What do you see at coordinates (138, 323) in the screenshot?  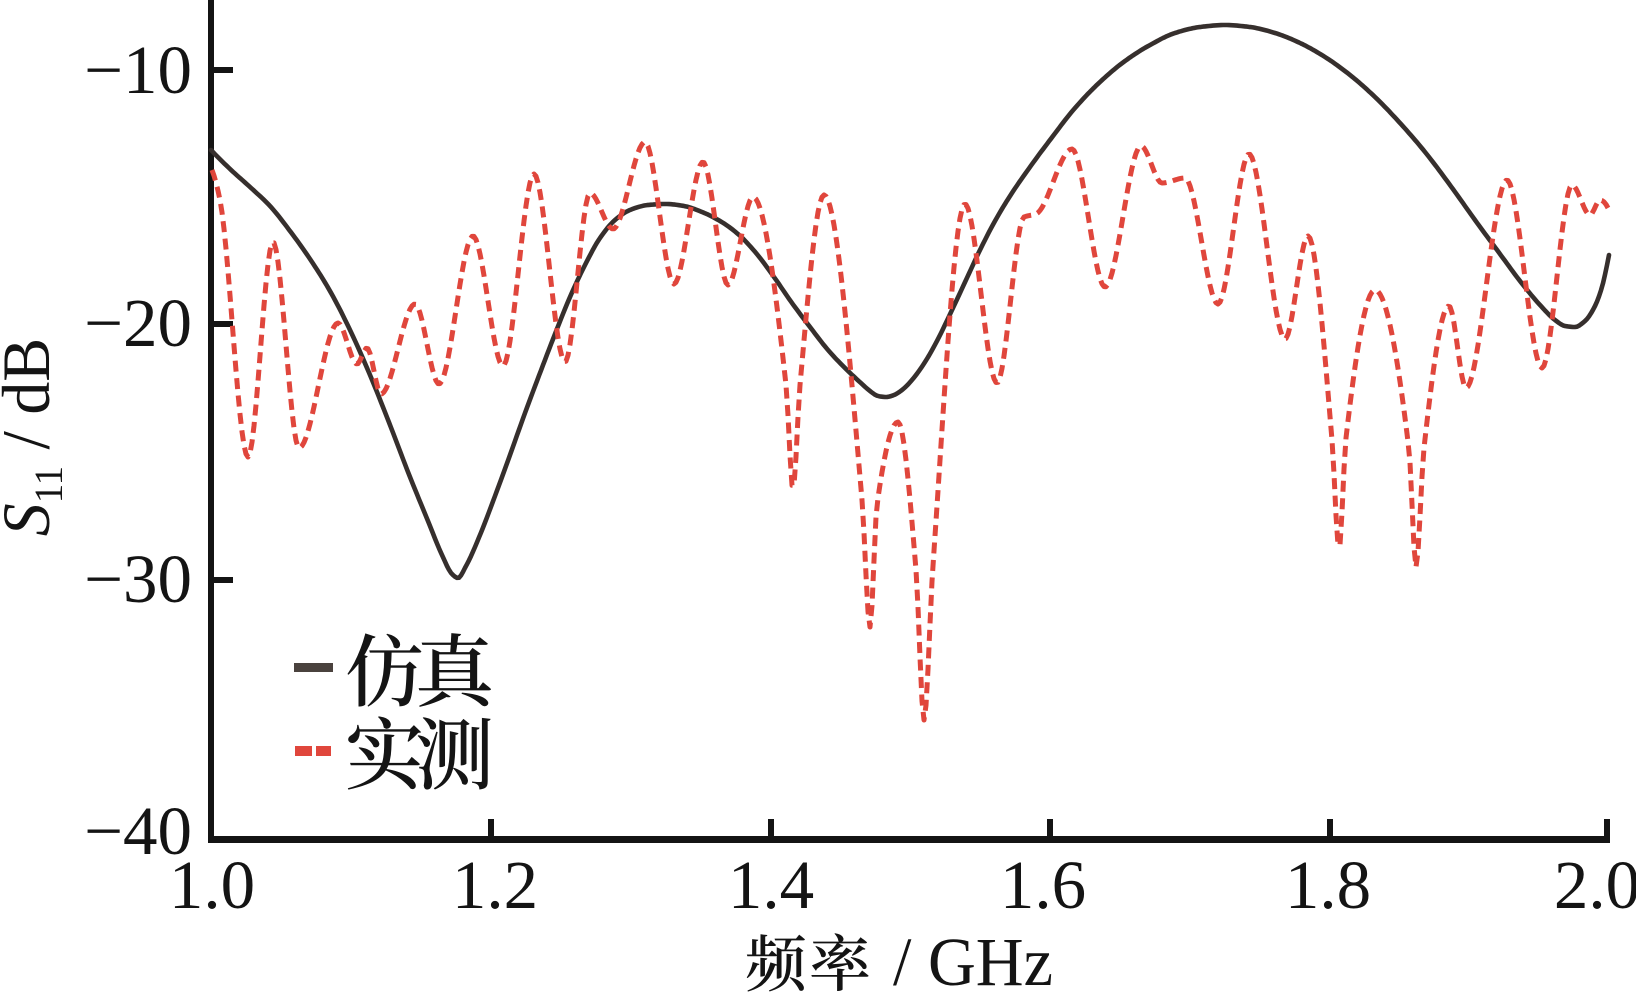 I see `svg-text: −20` at bounding box center [138, 323].